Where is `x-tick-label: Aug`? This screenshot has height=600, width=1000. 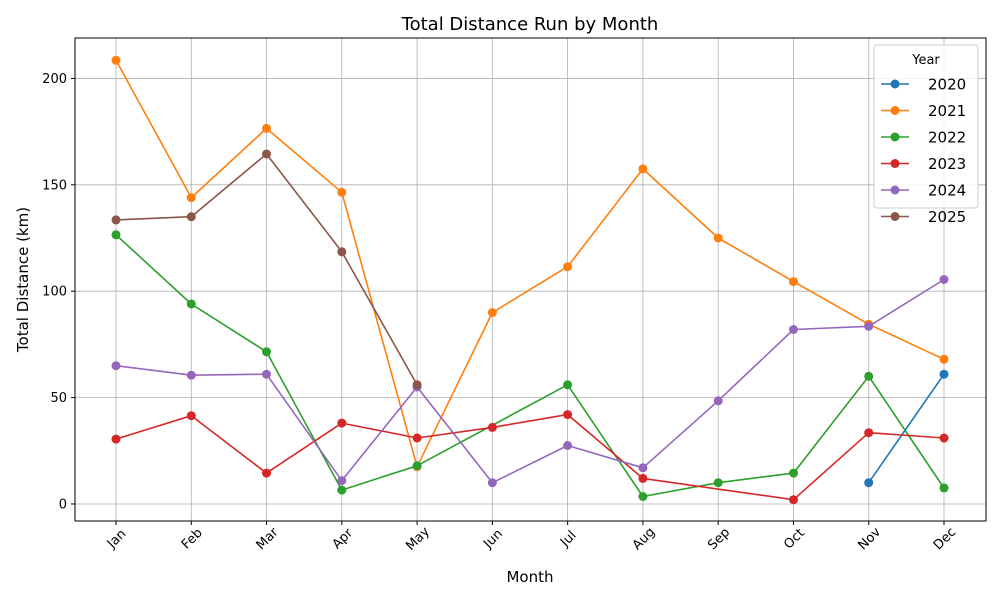
x-tick-label: Aug is located at coordinates (644, 539).